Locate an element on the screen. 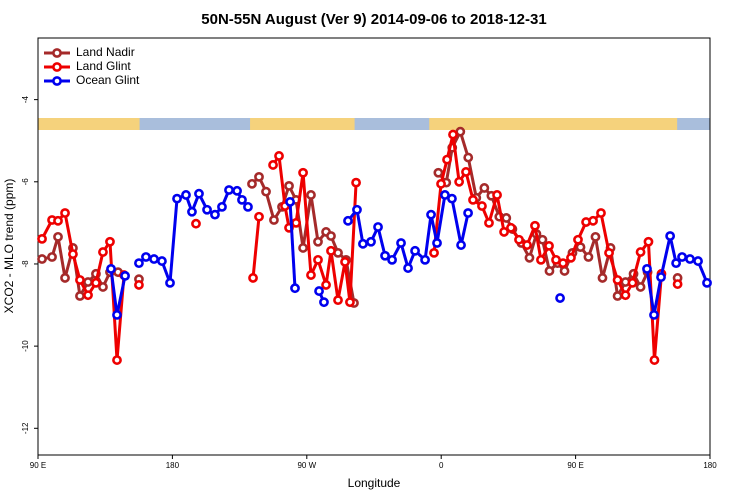 This screenshot has width=750, height=500. y-tick-label: -6 is located at coordinates (25, 182).